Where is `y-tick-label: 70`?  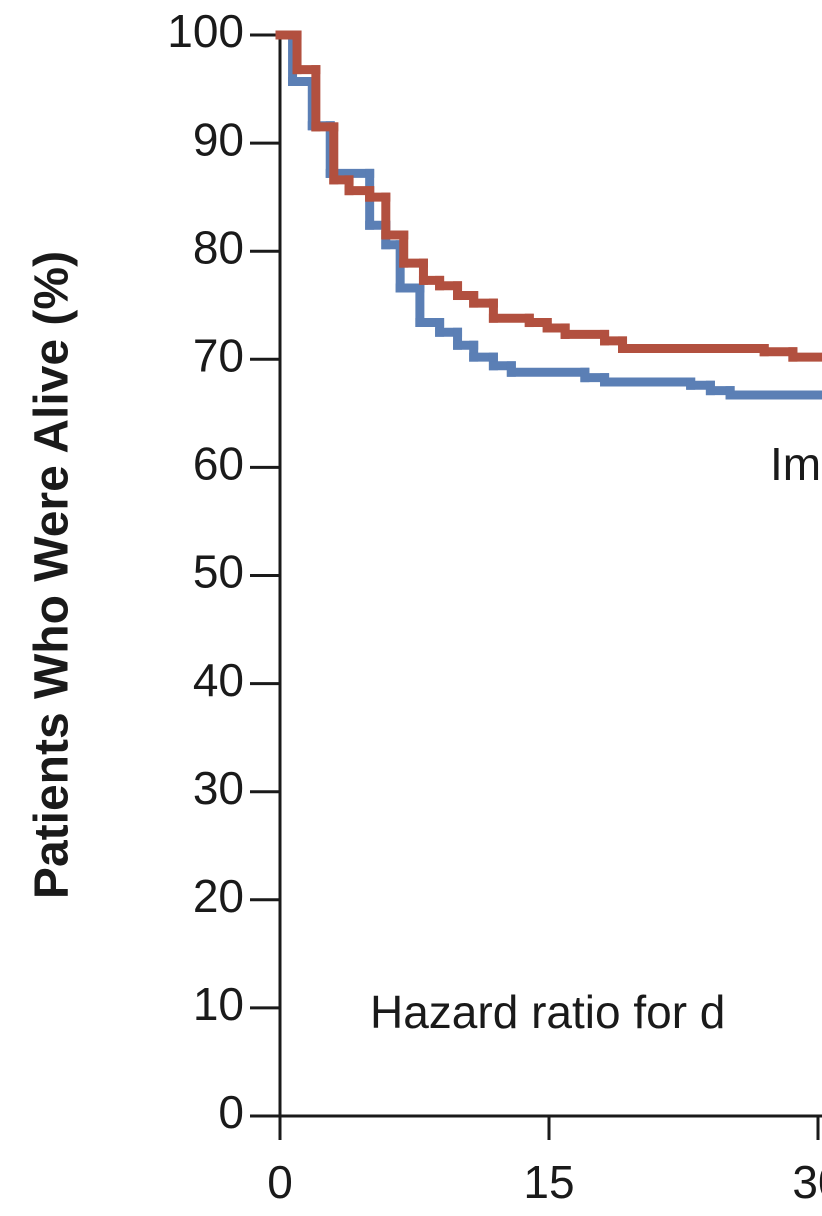 y-tick-label: 70 is located at coordinates (218, 355).